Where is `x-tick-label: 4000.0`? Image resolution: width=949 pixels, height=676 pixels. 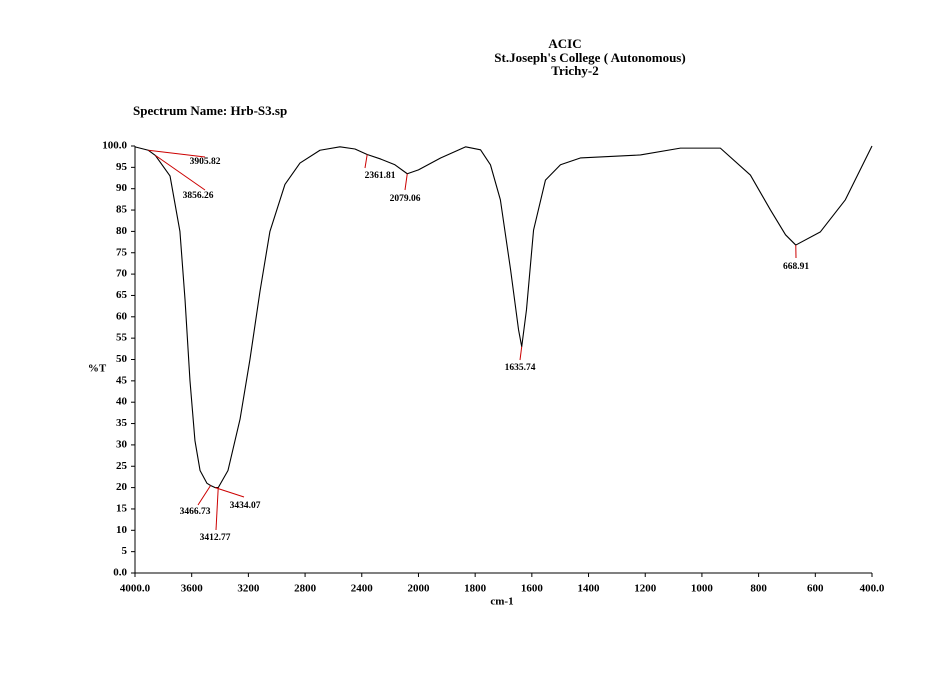
x-tick-label: 4000.0 is located at coordinates (135, 589).